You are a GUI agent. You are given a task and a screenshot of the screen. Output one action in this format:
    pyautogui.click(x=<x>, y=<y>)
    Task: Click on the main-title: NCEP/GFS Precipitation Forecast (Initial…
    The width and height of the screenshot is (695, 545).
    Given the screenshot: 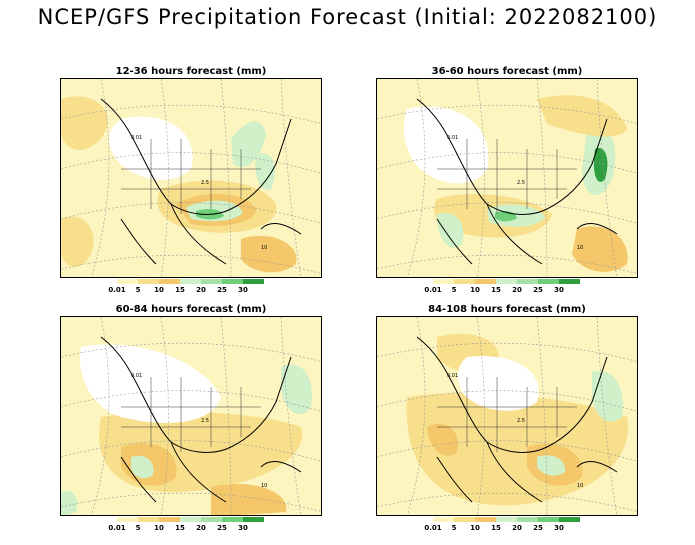 What is the action you would take?
    pyautogui.click(x=347, y=17)
    